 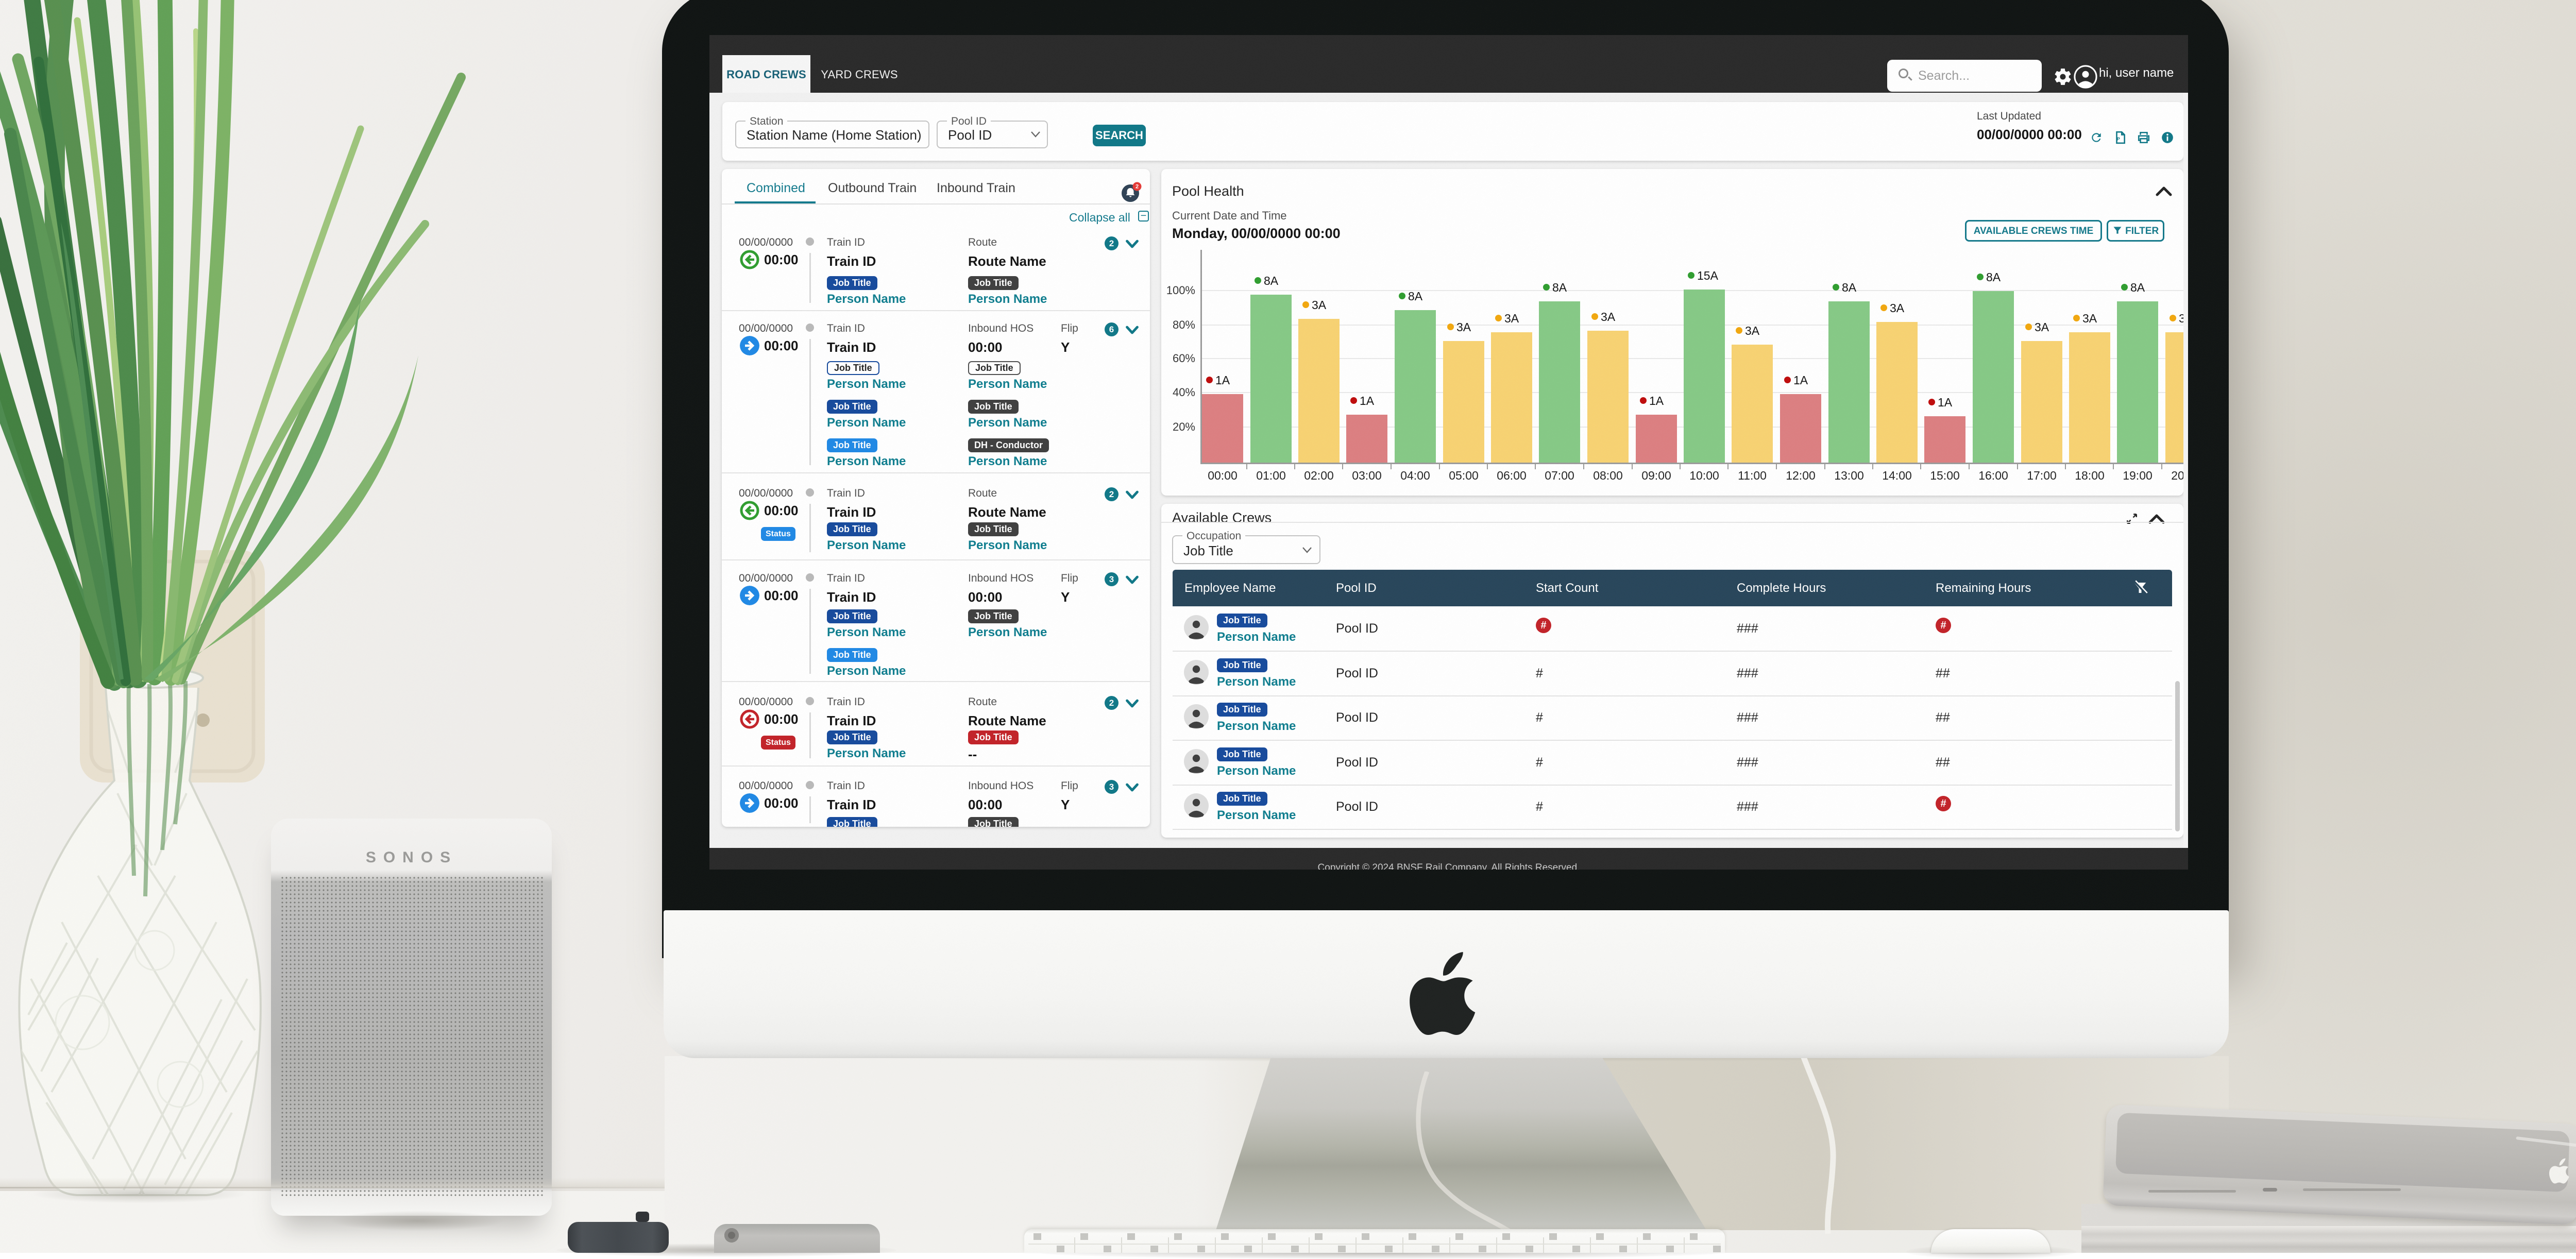 I want to click on svg-text: P, so click(x=2119, y=138).